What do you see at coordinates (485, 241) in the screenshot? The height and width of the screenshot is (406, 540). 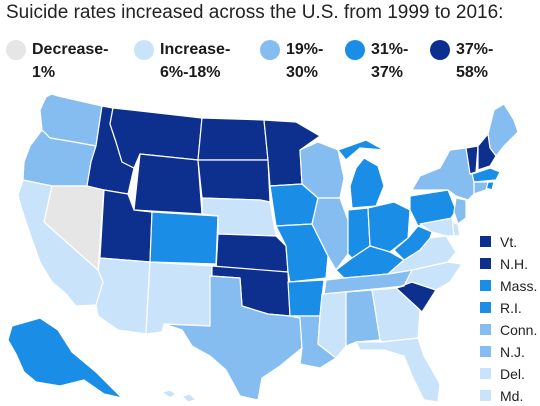 I see `key-swatch-vt` at bounding box center [485, 241].